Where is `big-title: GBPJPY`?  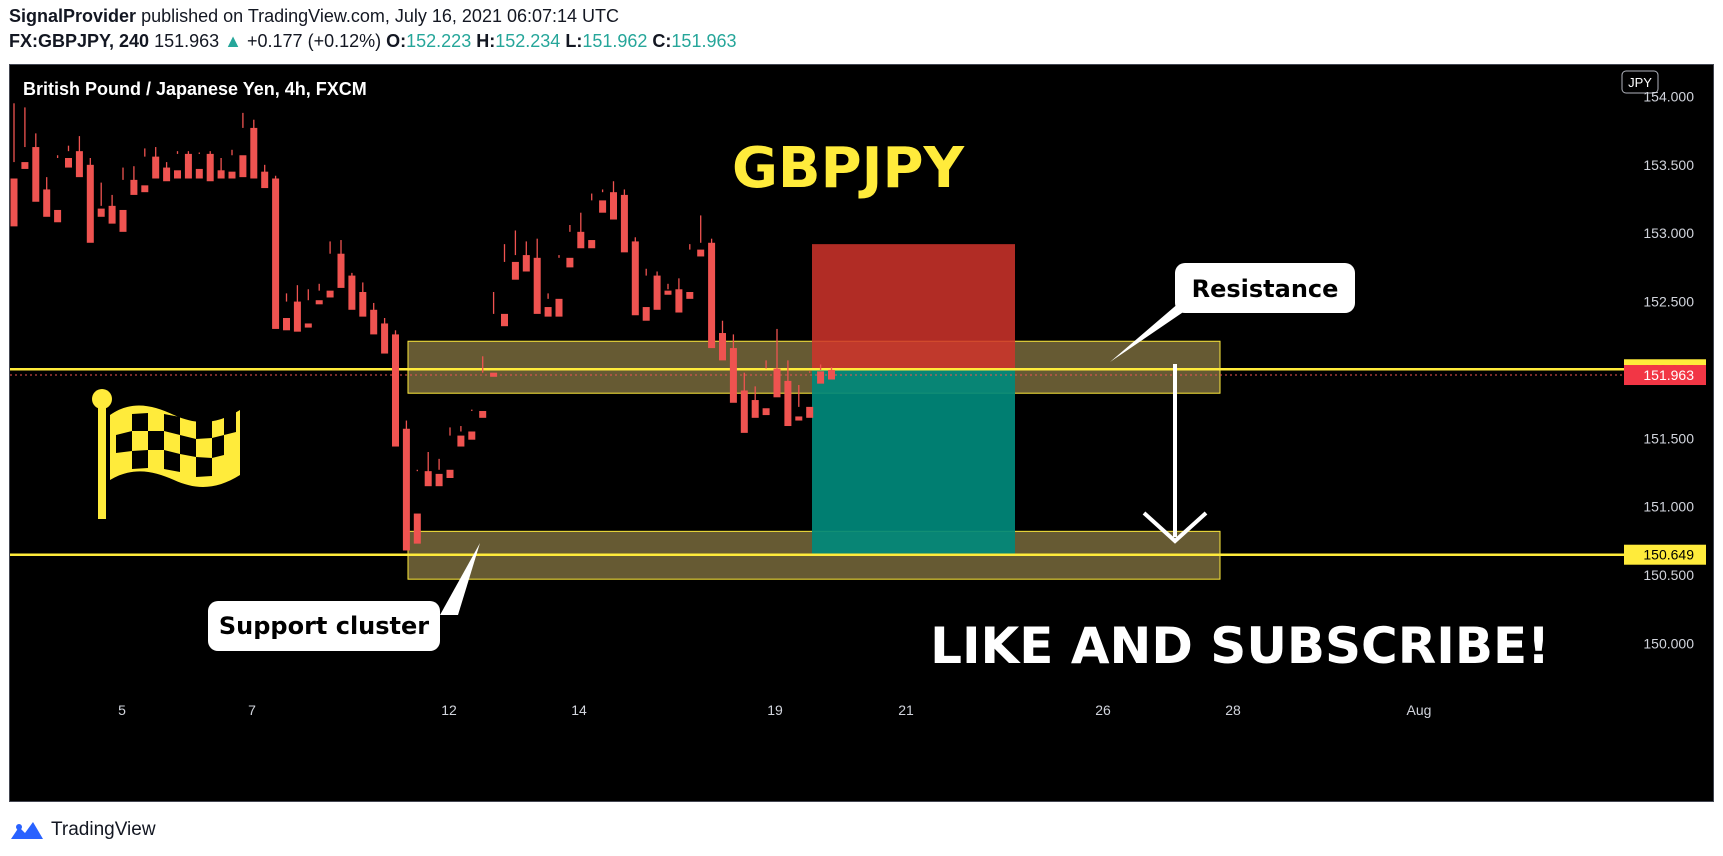
big-title: GBPJPY is located at coordinates (849, 168).